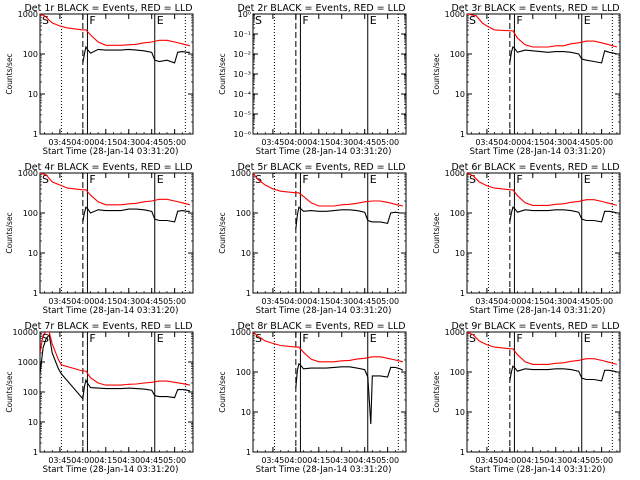 The width and height of the screenshot is (640, 480). I want to click on y-tick-label: 10⁰, so click(244, 14).